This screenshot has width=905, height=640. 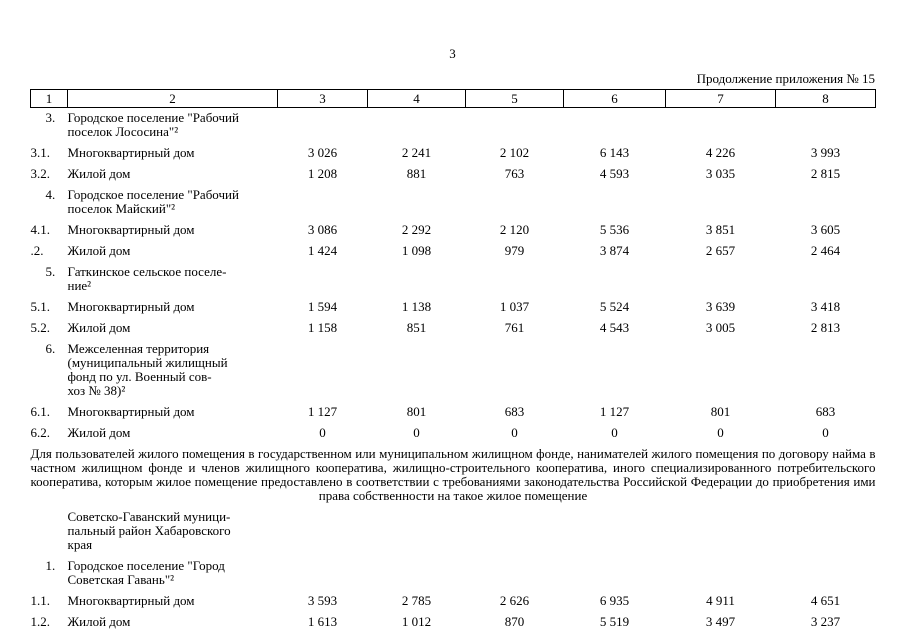 What do you see at coordinates (452, 53) in the screenshot?
I see `page-number: 3` at bounding box center [452, 53].